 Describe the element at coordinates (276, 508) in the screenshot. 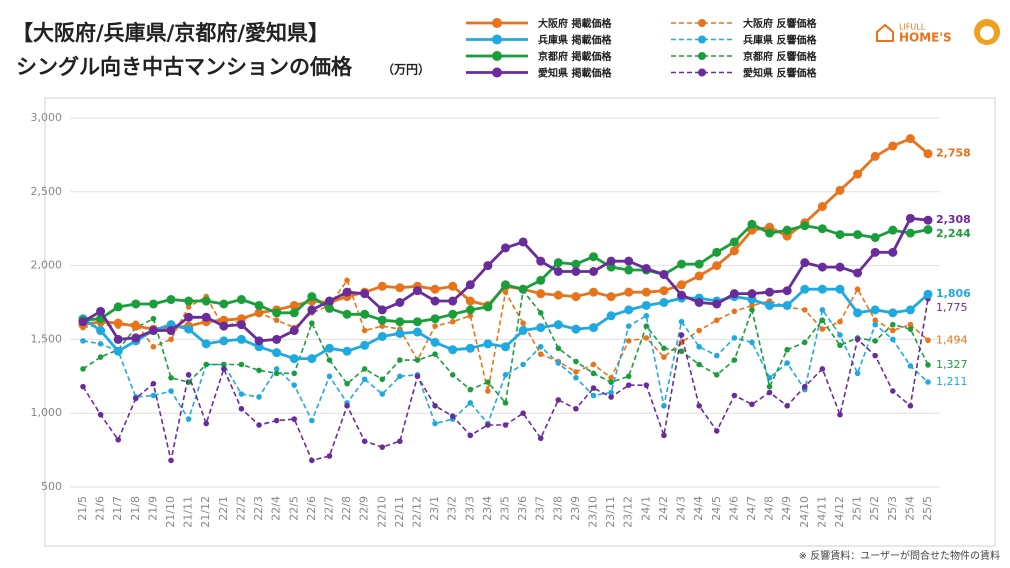

I see `x-tick-label: 22/4` at that location.